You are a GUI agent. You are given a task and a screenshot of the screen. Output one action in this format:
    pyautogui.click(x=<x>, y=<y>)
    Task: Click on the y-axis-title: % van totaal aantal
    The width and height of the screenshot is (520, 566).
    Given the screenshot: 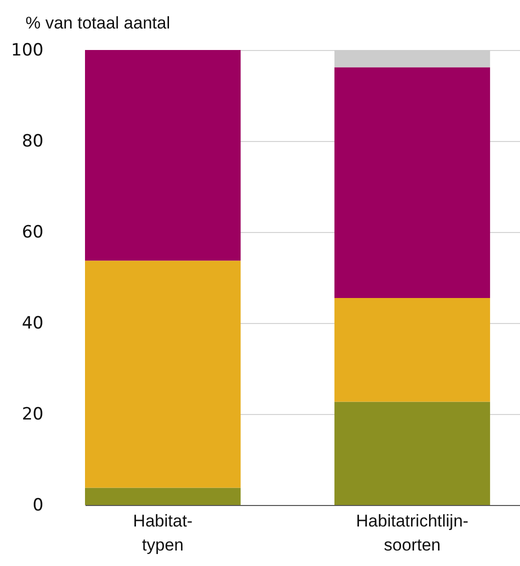 What is the action you would take?
    pyautogui.click(x=98, y=23)
    